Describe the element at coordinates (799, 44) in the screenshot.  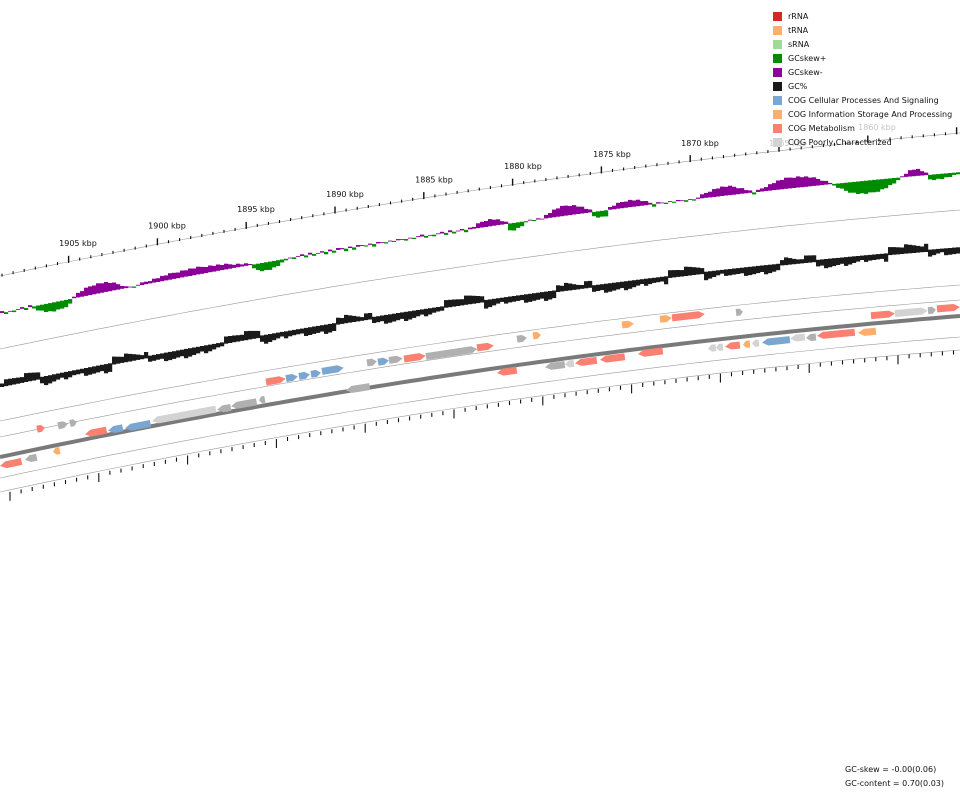
I see `legend-label: sRNA` at that location.